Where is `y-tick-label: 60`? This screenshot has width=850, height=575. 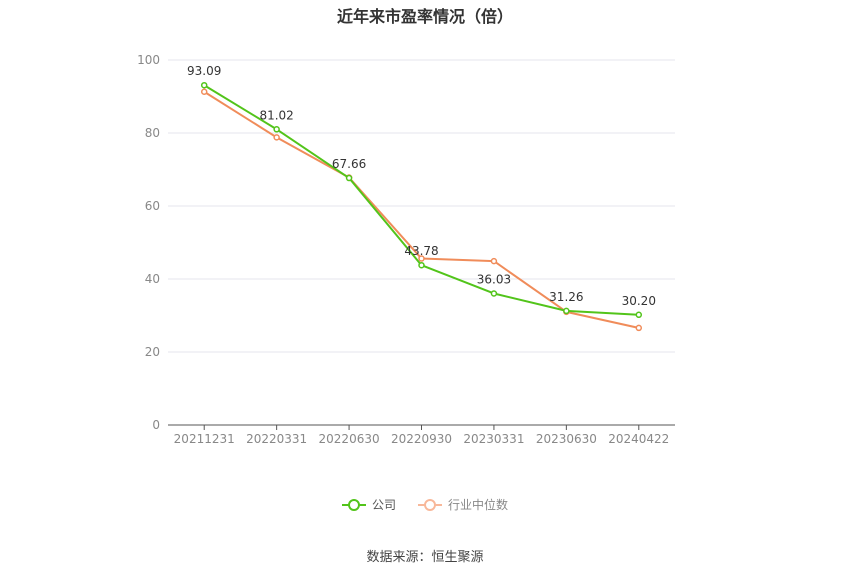
y-tick-label: 60 is located at coordinates (152, 206).